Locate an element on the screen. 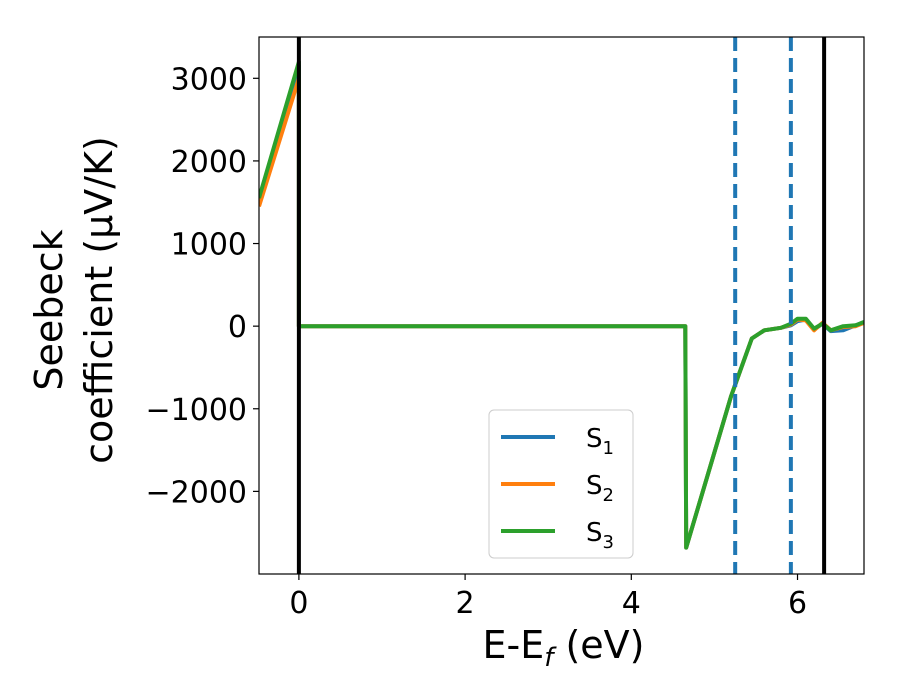 This screenshot has height=700, width=900. y-axis-label-line1: Seebeck is located at coordinates (49, 309).